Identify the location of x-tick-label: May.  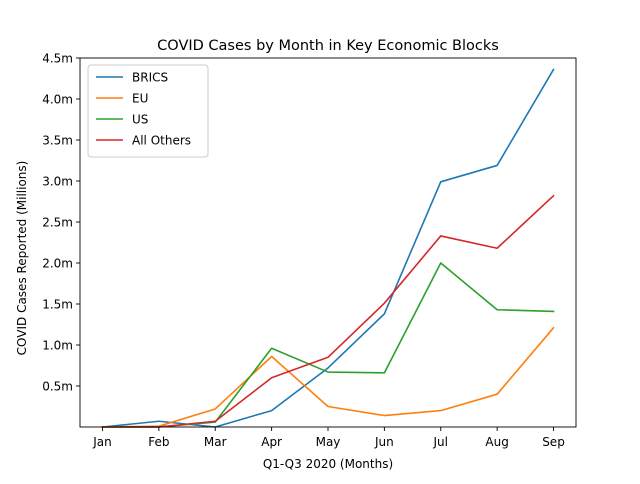
(328, 442).